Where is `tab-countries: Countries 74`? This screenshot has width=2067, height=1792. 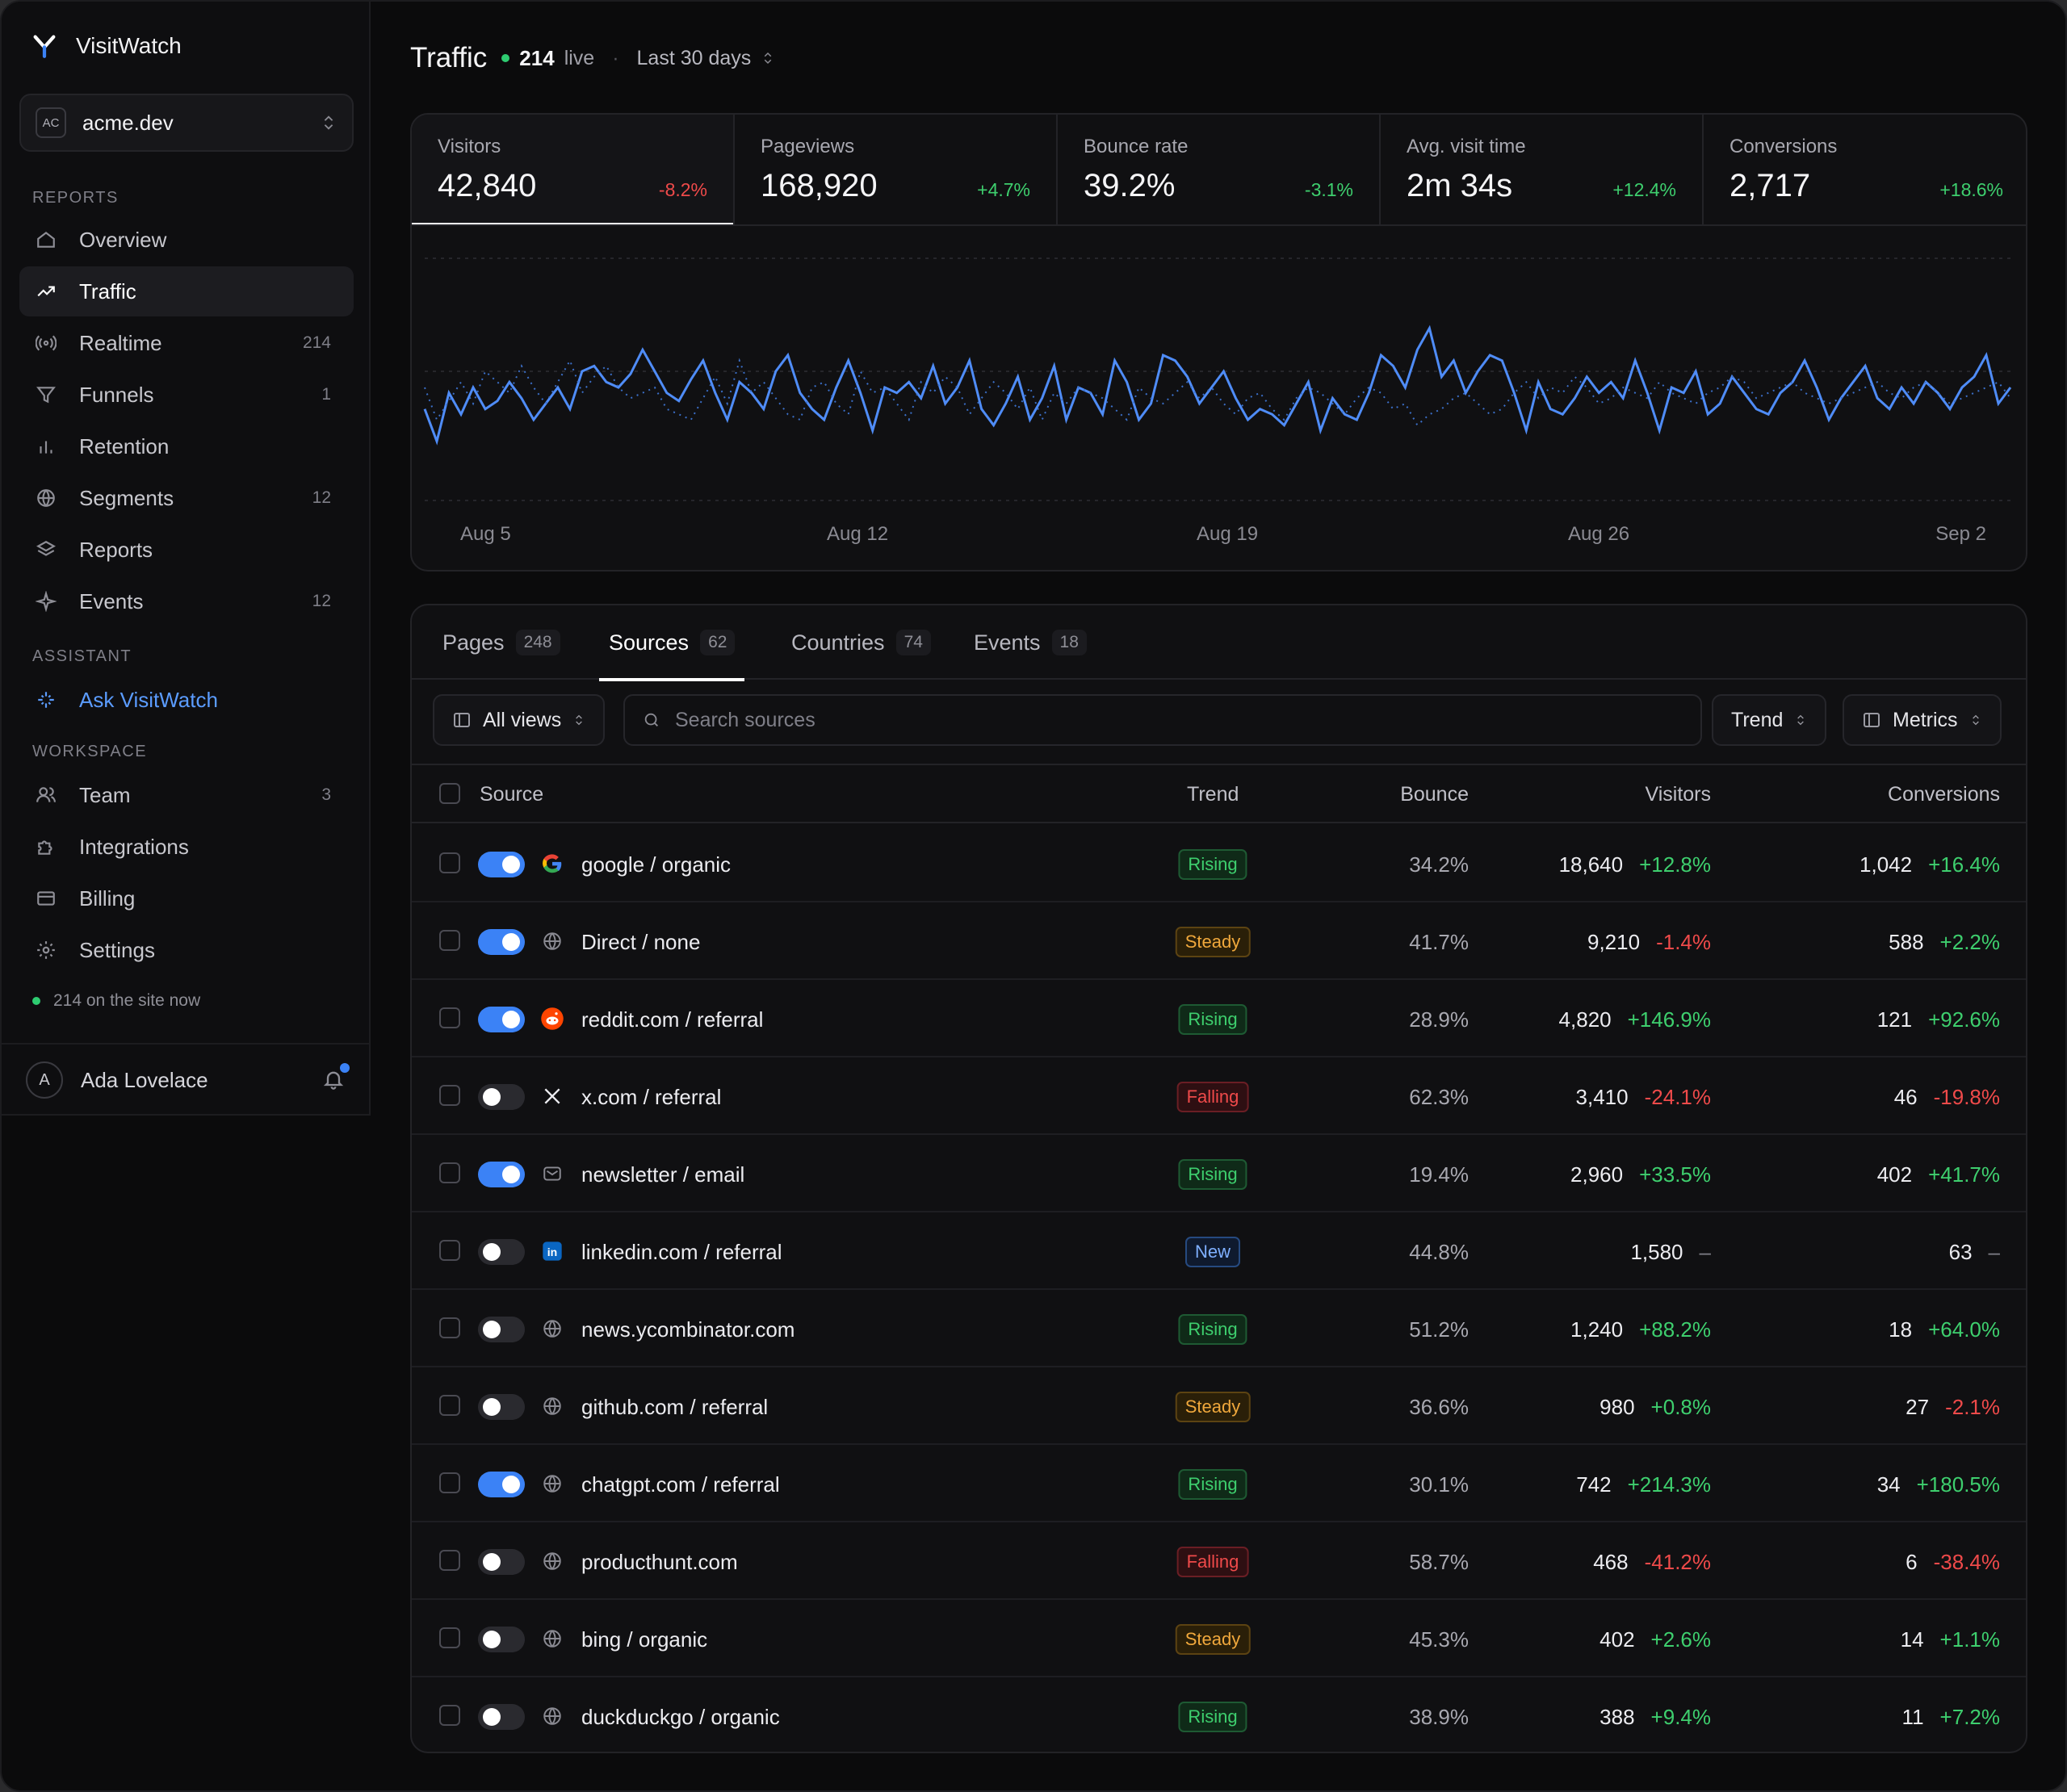
tab-countries: Countries 74 is located at coordinates (862, 642).